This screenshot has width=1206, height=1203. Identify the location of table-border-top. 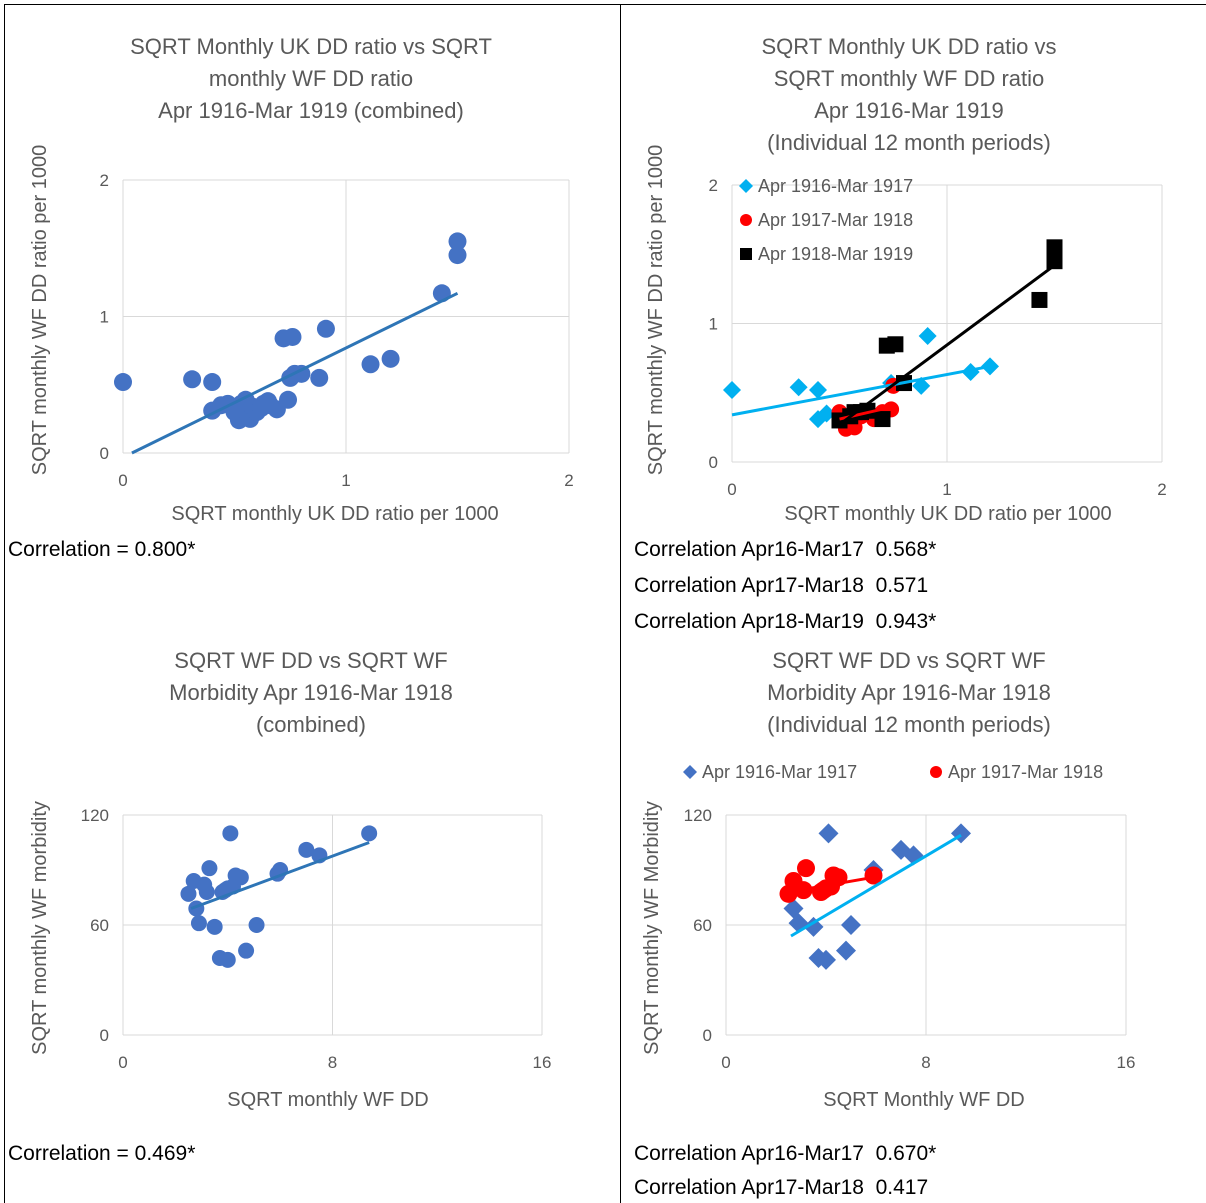
(605, 4).